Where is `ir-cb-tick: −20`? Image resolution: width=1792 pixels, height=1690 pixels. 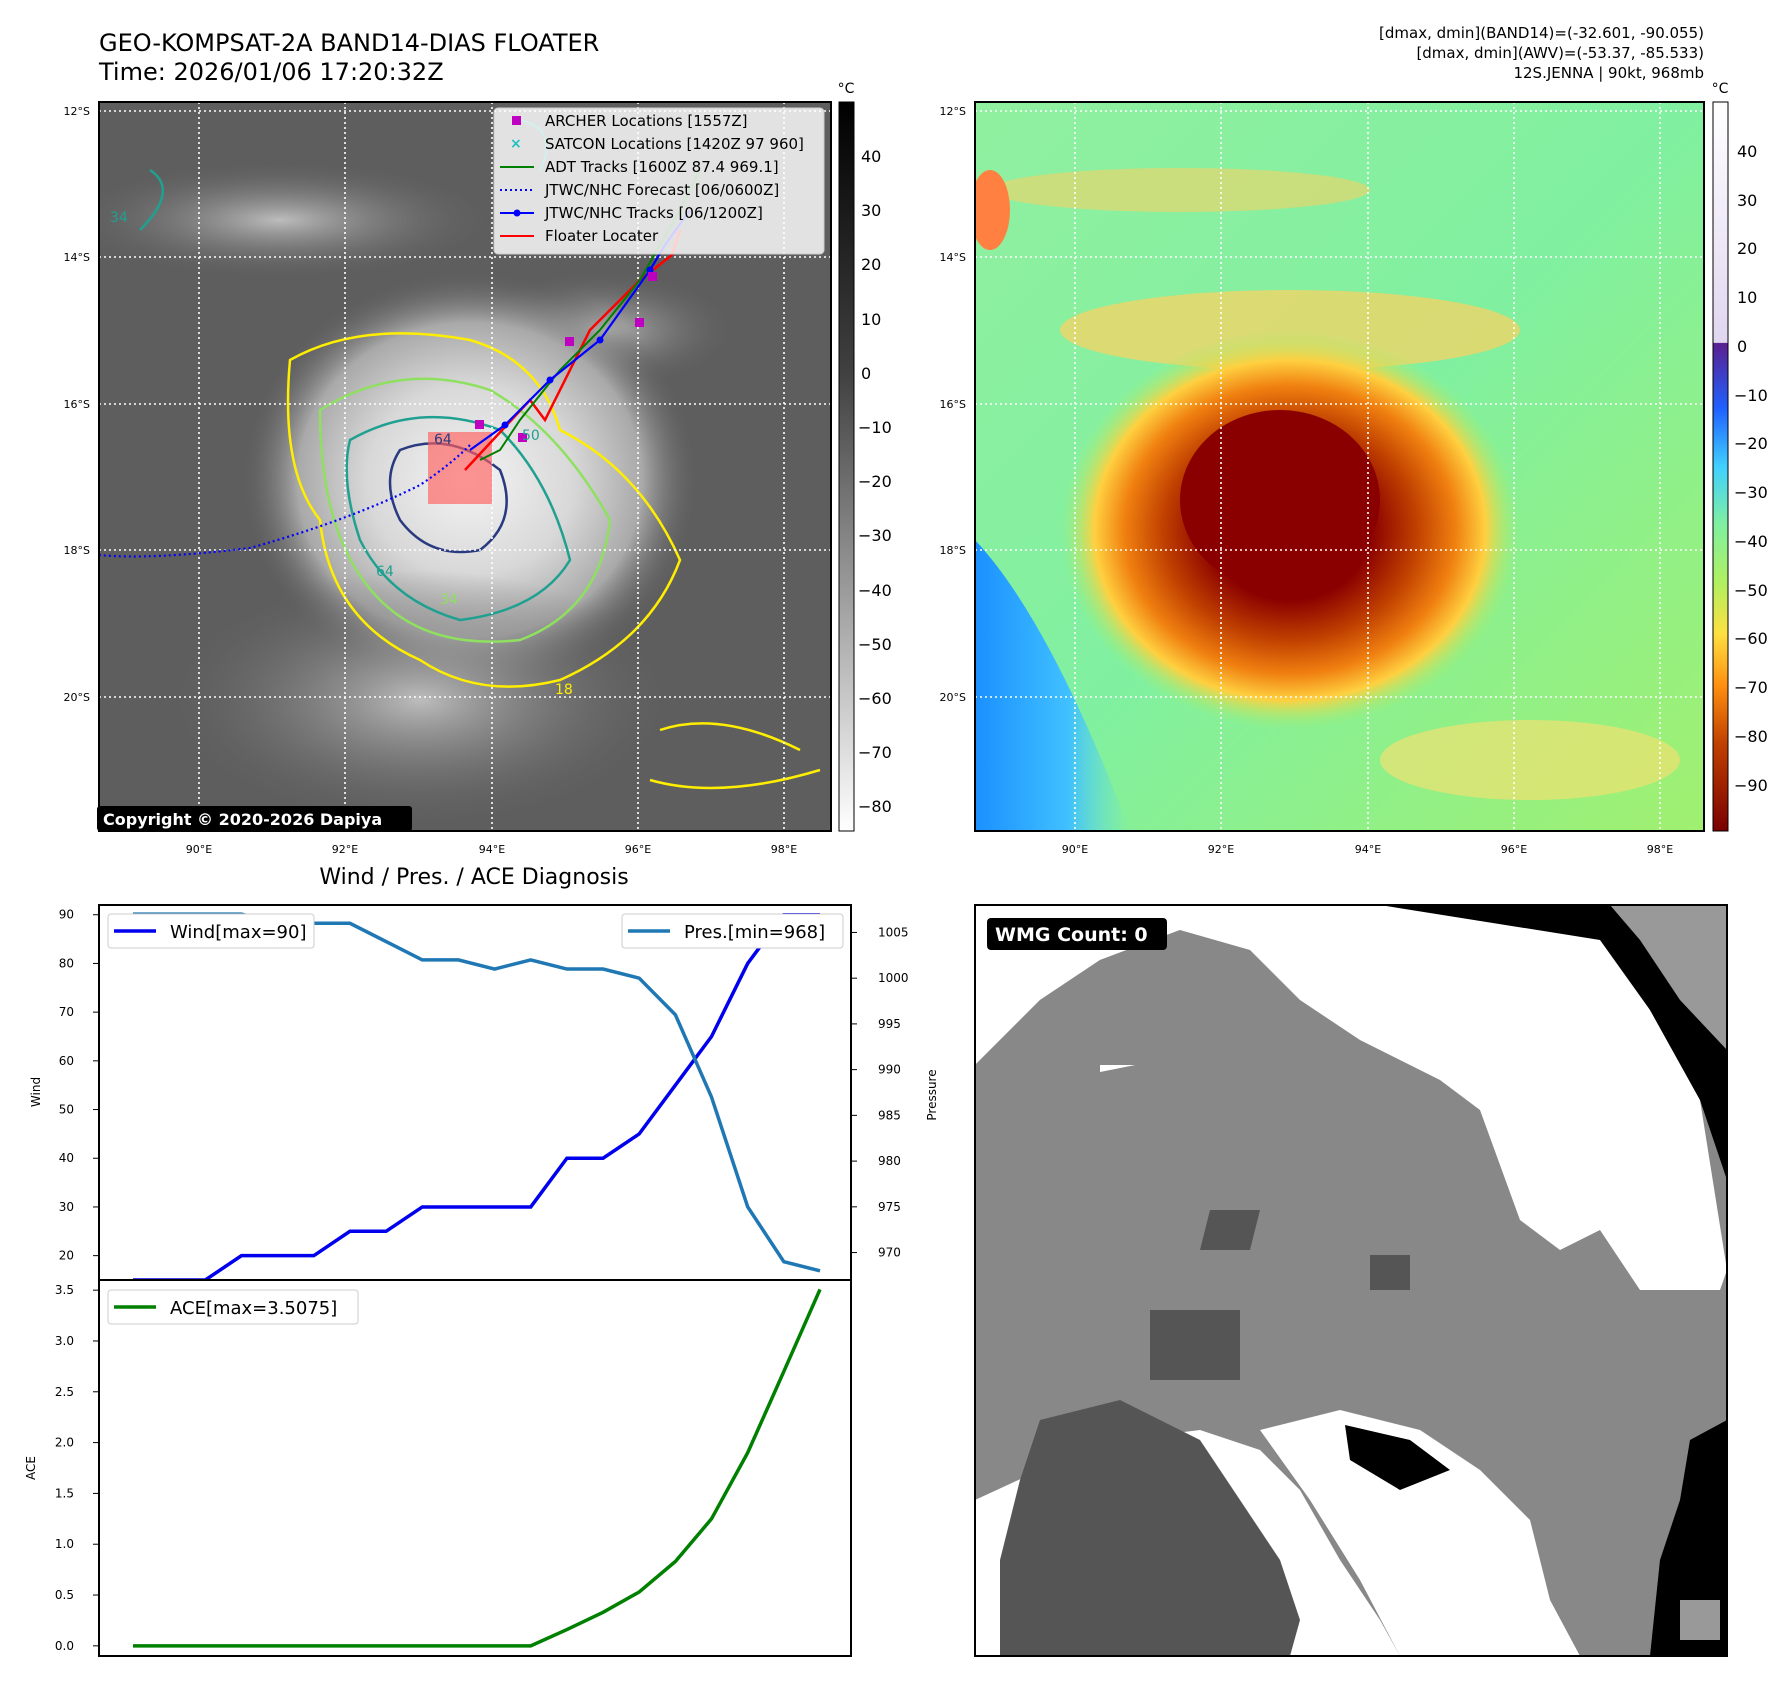
ir-cb-tick: −20 is located at coordinates (875, 481).